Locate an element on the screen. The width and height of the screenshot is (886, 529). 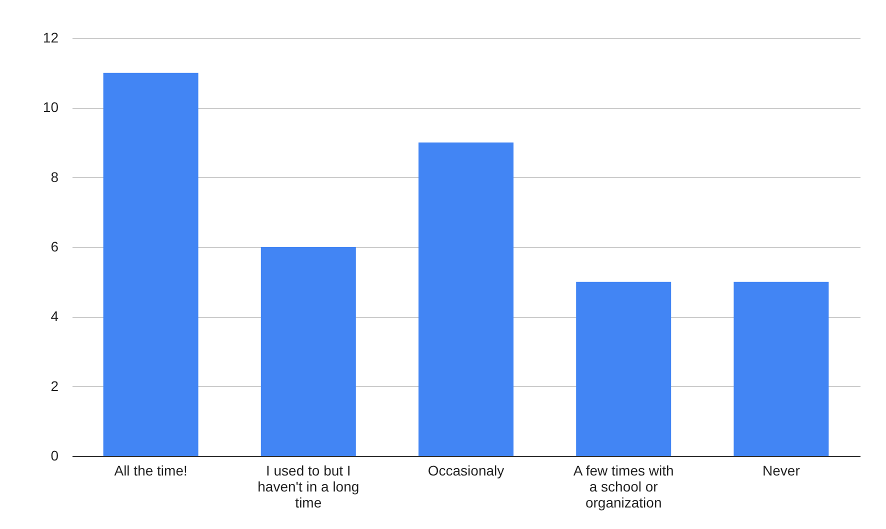
y-tick-label: 2 is located at coordinates (54, 386).